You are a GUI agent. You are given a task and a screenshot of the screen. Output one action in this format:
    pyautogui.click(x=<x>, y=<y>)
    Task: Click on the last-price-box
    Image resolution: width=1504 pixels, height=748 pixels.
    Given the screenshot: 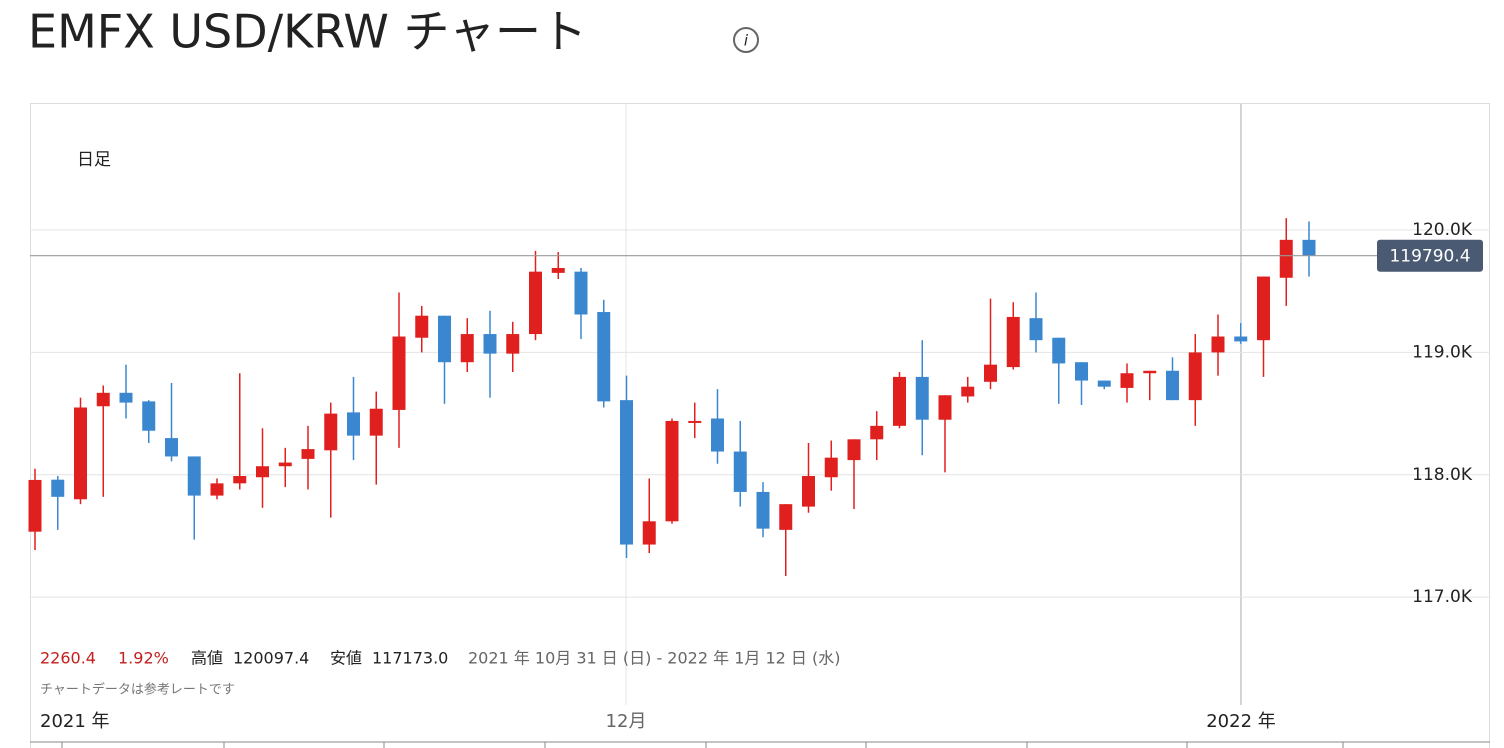 What is the action you would take?
    pyautogui.click(x=1430, y=255)
    